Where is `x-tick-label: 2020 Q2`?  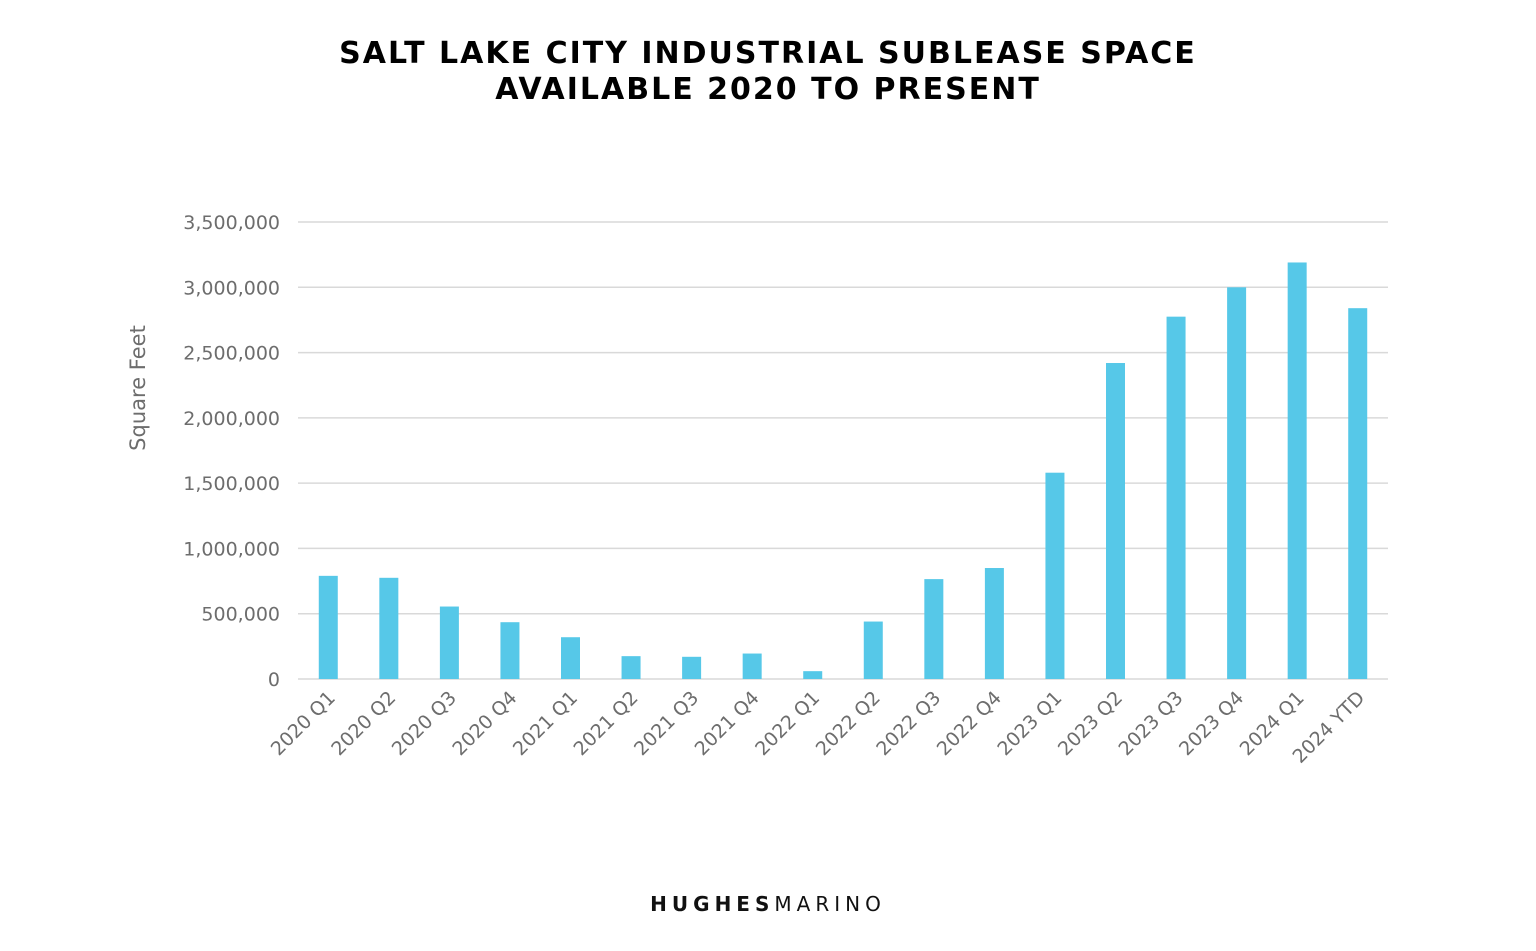 x-tick-label: 2020 Q2 is located at coordinates (363, 723).